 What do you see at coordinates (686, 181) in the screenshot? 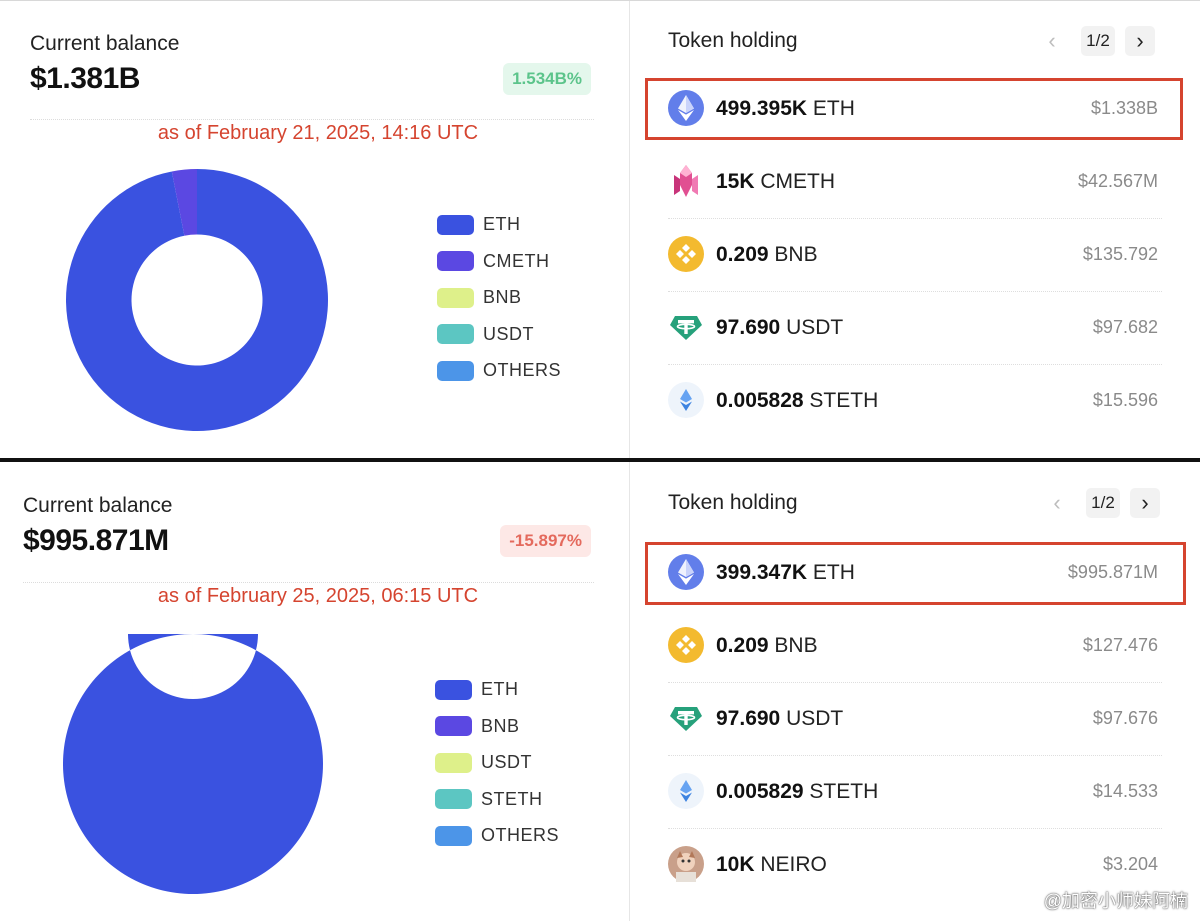
I see `cmeth-icon` at bounding box center [686, 181].